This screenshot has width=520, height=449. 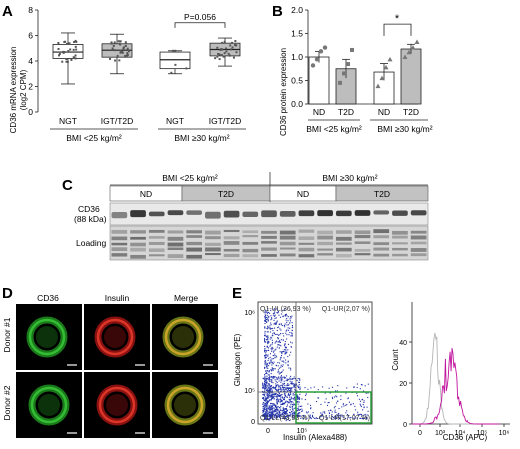 What do you see at coordinates (249, 313) in the screenshot?
I see `dot-y-tick-label: 10⁶` at bounding box center [249, 313].